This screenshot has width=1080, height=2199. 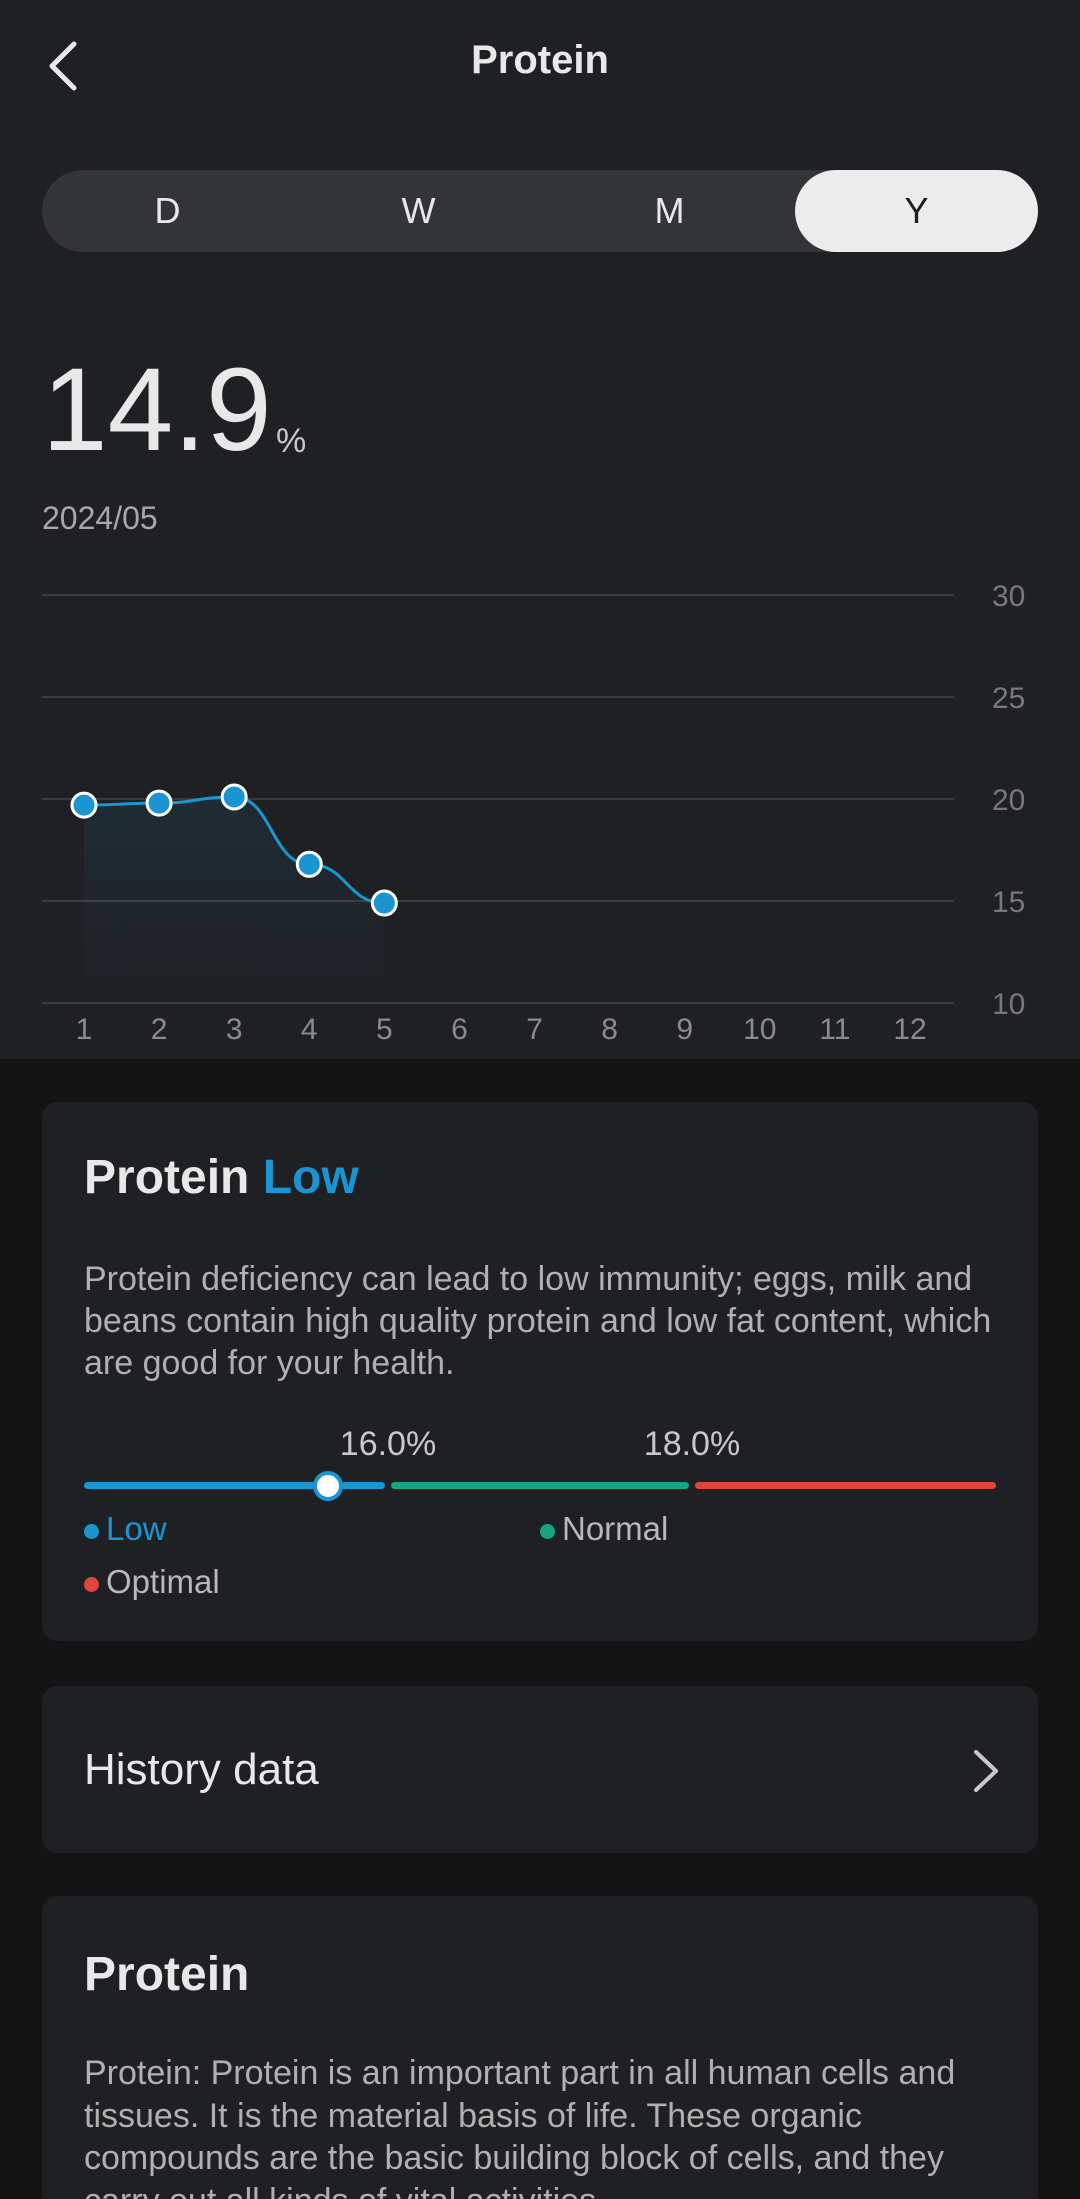 What do you see at coordinates (834, 1029) in the screenshot?
I see `x-tick-label: 11` at bounding box center [834, 1029].